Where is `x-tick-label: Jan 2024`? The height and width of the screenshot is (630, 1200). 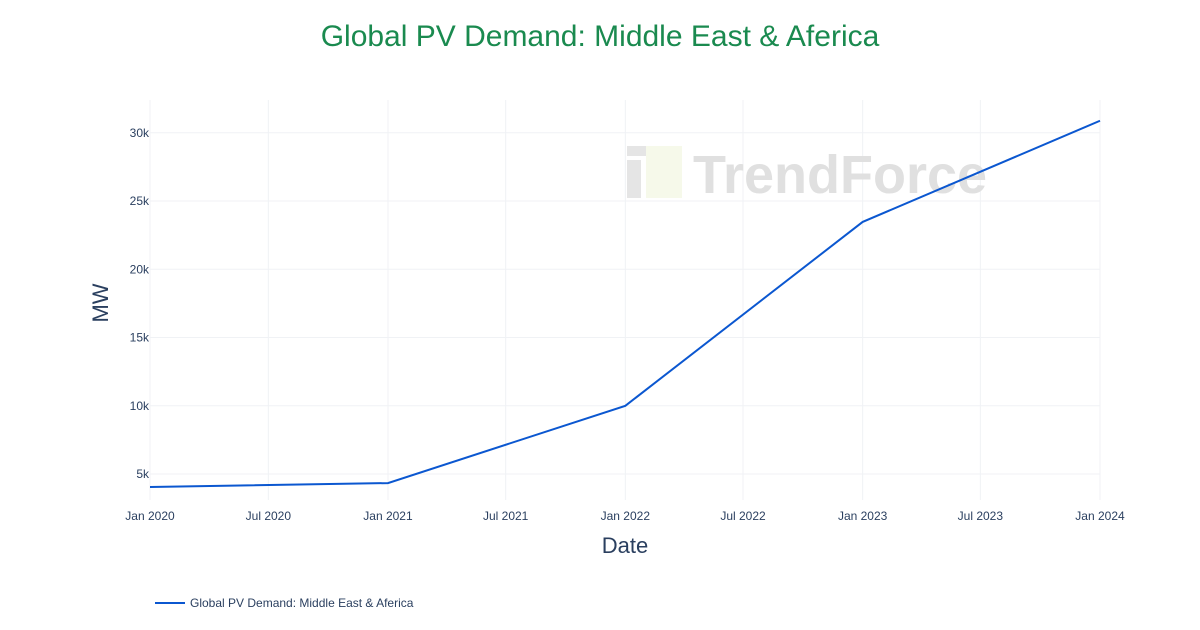 x-tick-label: Jan 2024 is located at coordinates (1100, 516).